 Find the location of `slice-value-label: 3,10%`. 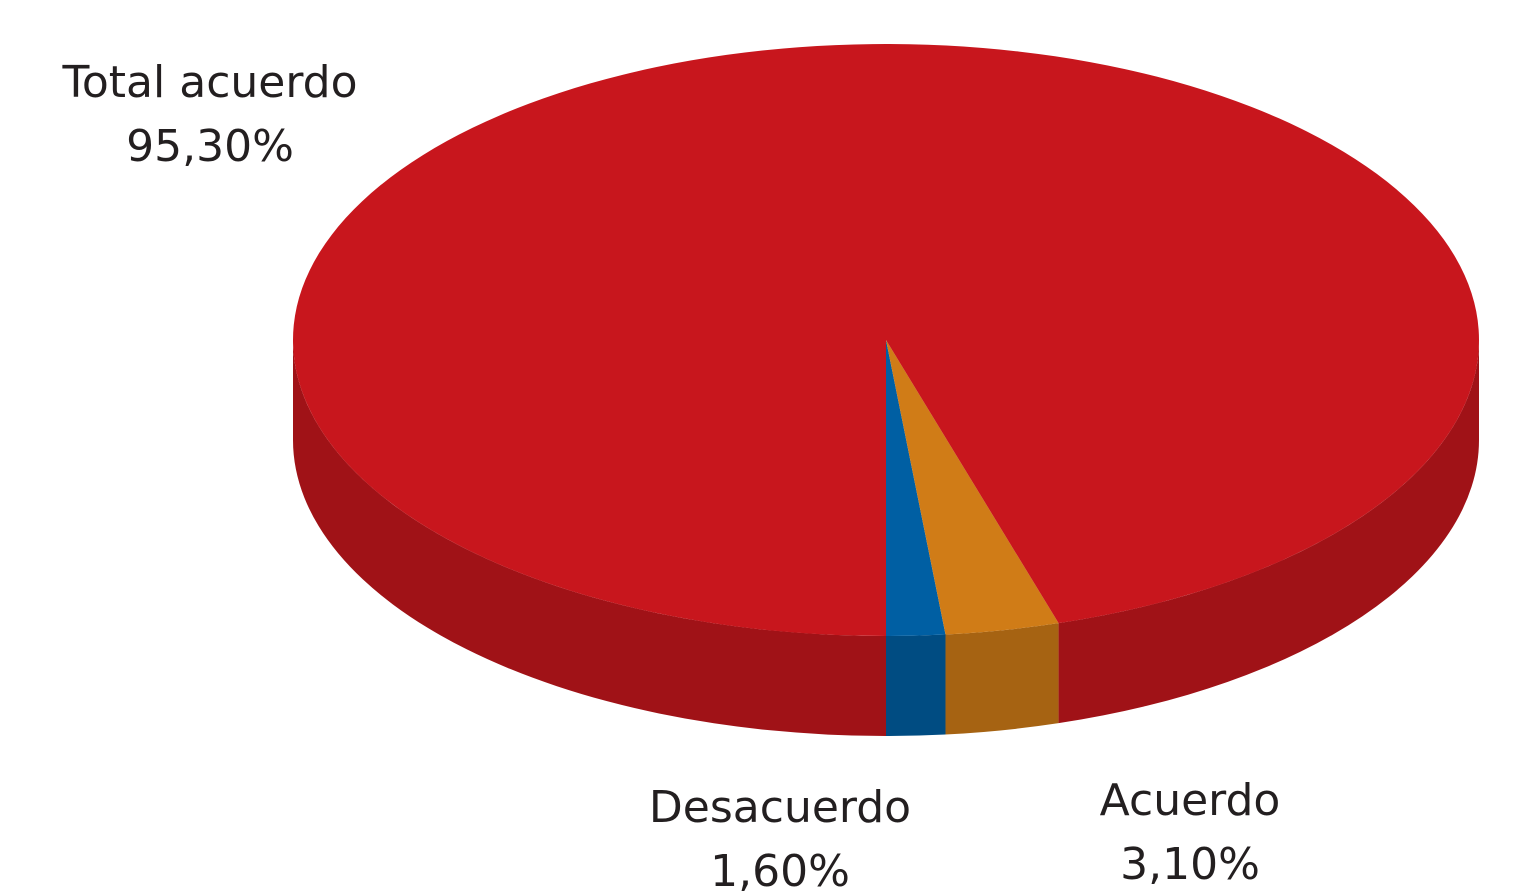

slice-value-label: 3,10% is located at coordinates (1190, 864).